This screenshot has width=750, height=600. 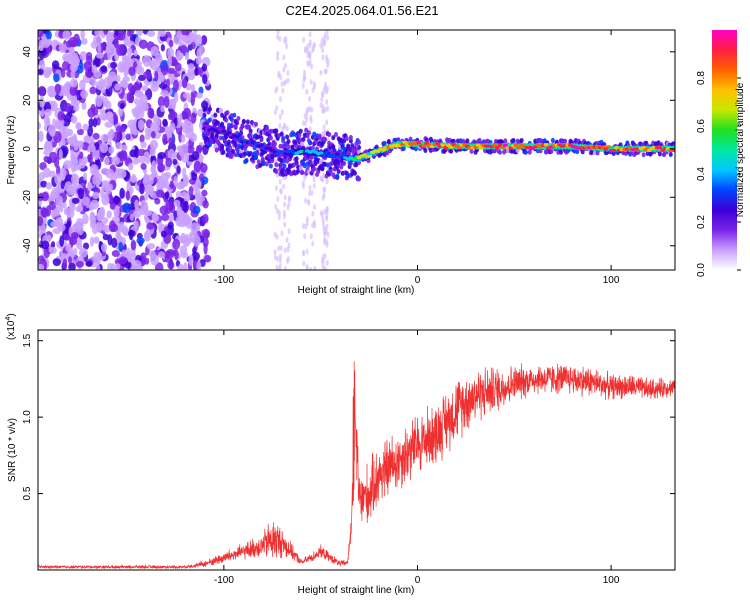 I want to click on colorbar-gradient-bar, so click(x=724, y=150).